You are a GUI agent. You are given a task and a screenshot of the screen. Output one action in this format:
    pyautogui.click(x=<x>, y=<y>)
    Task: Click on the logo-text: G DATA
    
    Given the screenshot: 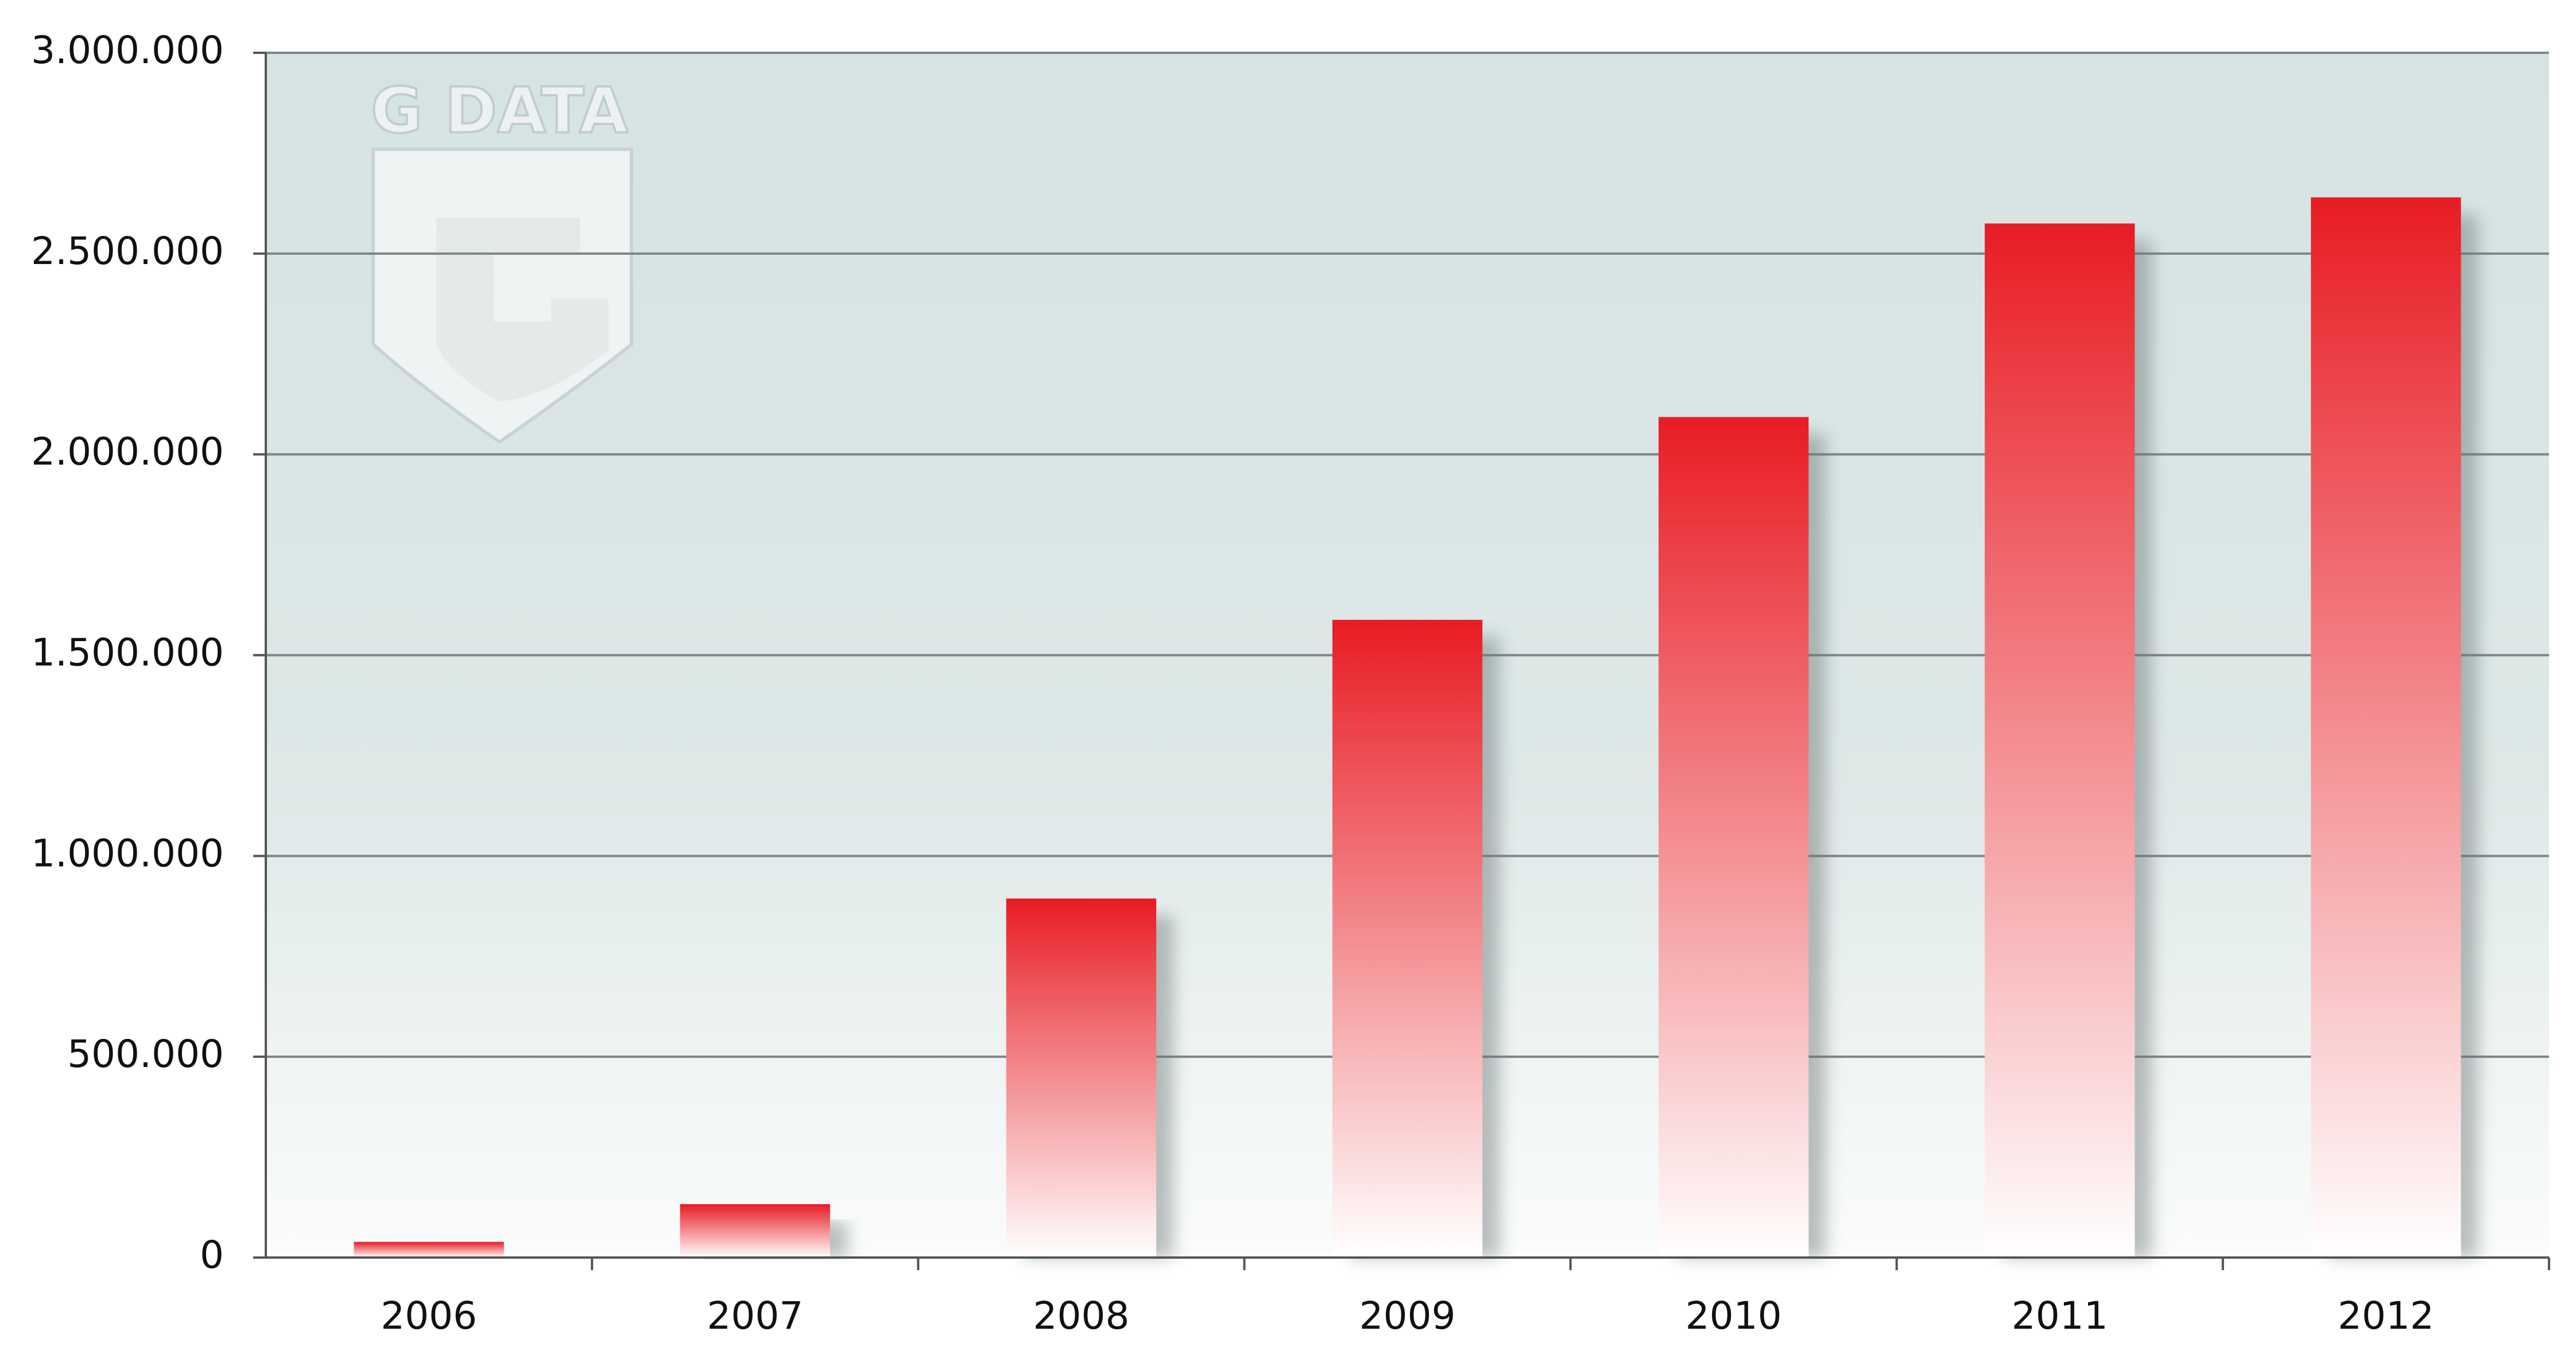 What is the action you would take?
    pyautogui.click(x=499, y=110)
    